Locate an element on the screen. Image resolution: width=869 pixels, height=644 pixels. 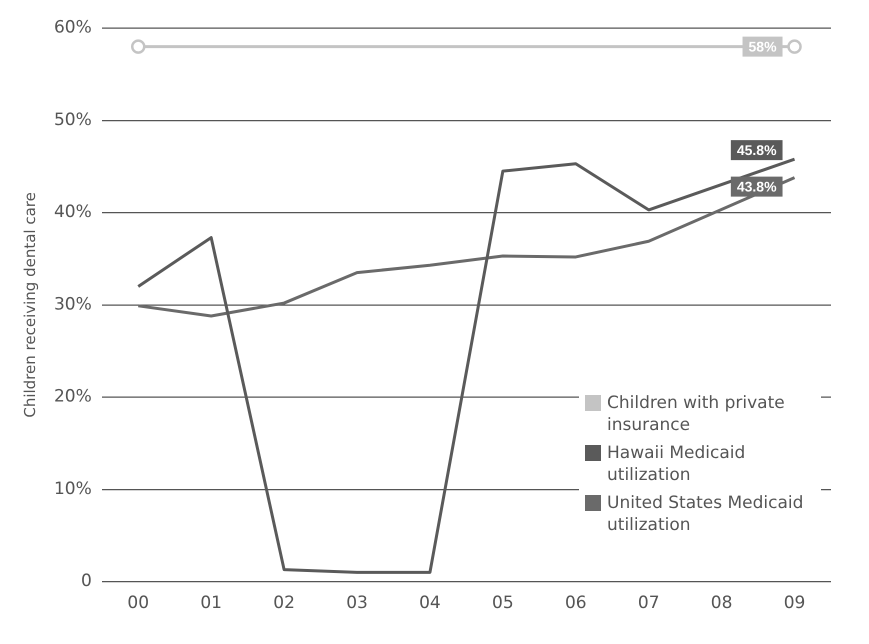
x-tick-label: 05 is located at coordinates (503, 603).